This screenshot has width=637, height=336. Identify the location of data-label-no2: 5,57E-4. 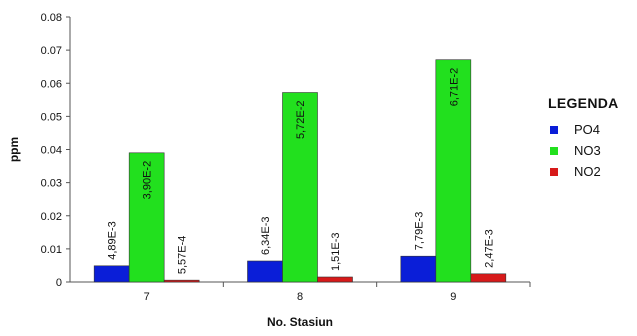
(183, 255).